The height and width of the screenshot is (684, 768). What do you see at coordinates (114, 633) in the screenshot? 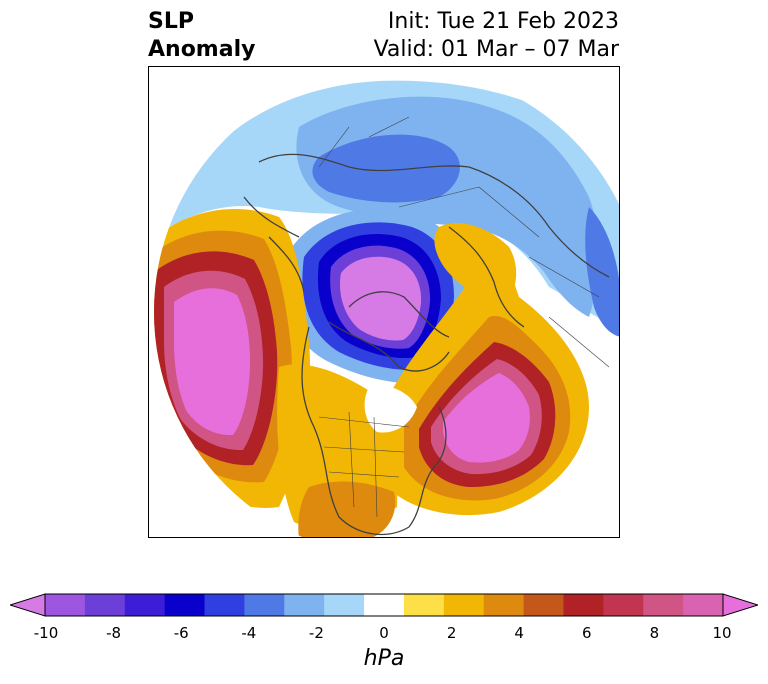
I see `colorbar-tick-label: -8` at bounding box center [114, 633].